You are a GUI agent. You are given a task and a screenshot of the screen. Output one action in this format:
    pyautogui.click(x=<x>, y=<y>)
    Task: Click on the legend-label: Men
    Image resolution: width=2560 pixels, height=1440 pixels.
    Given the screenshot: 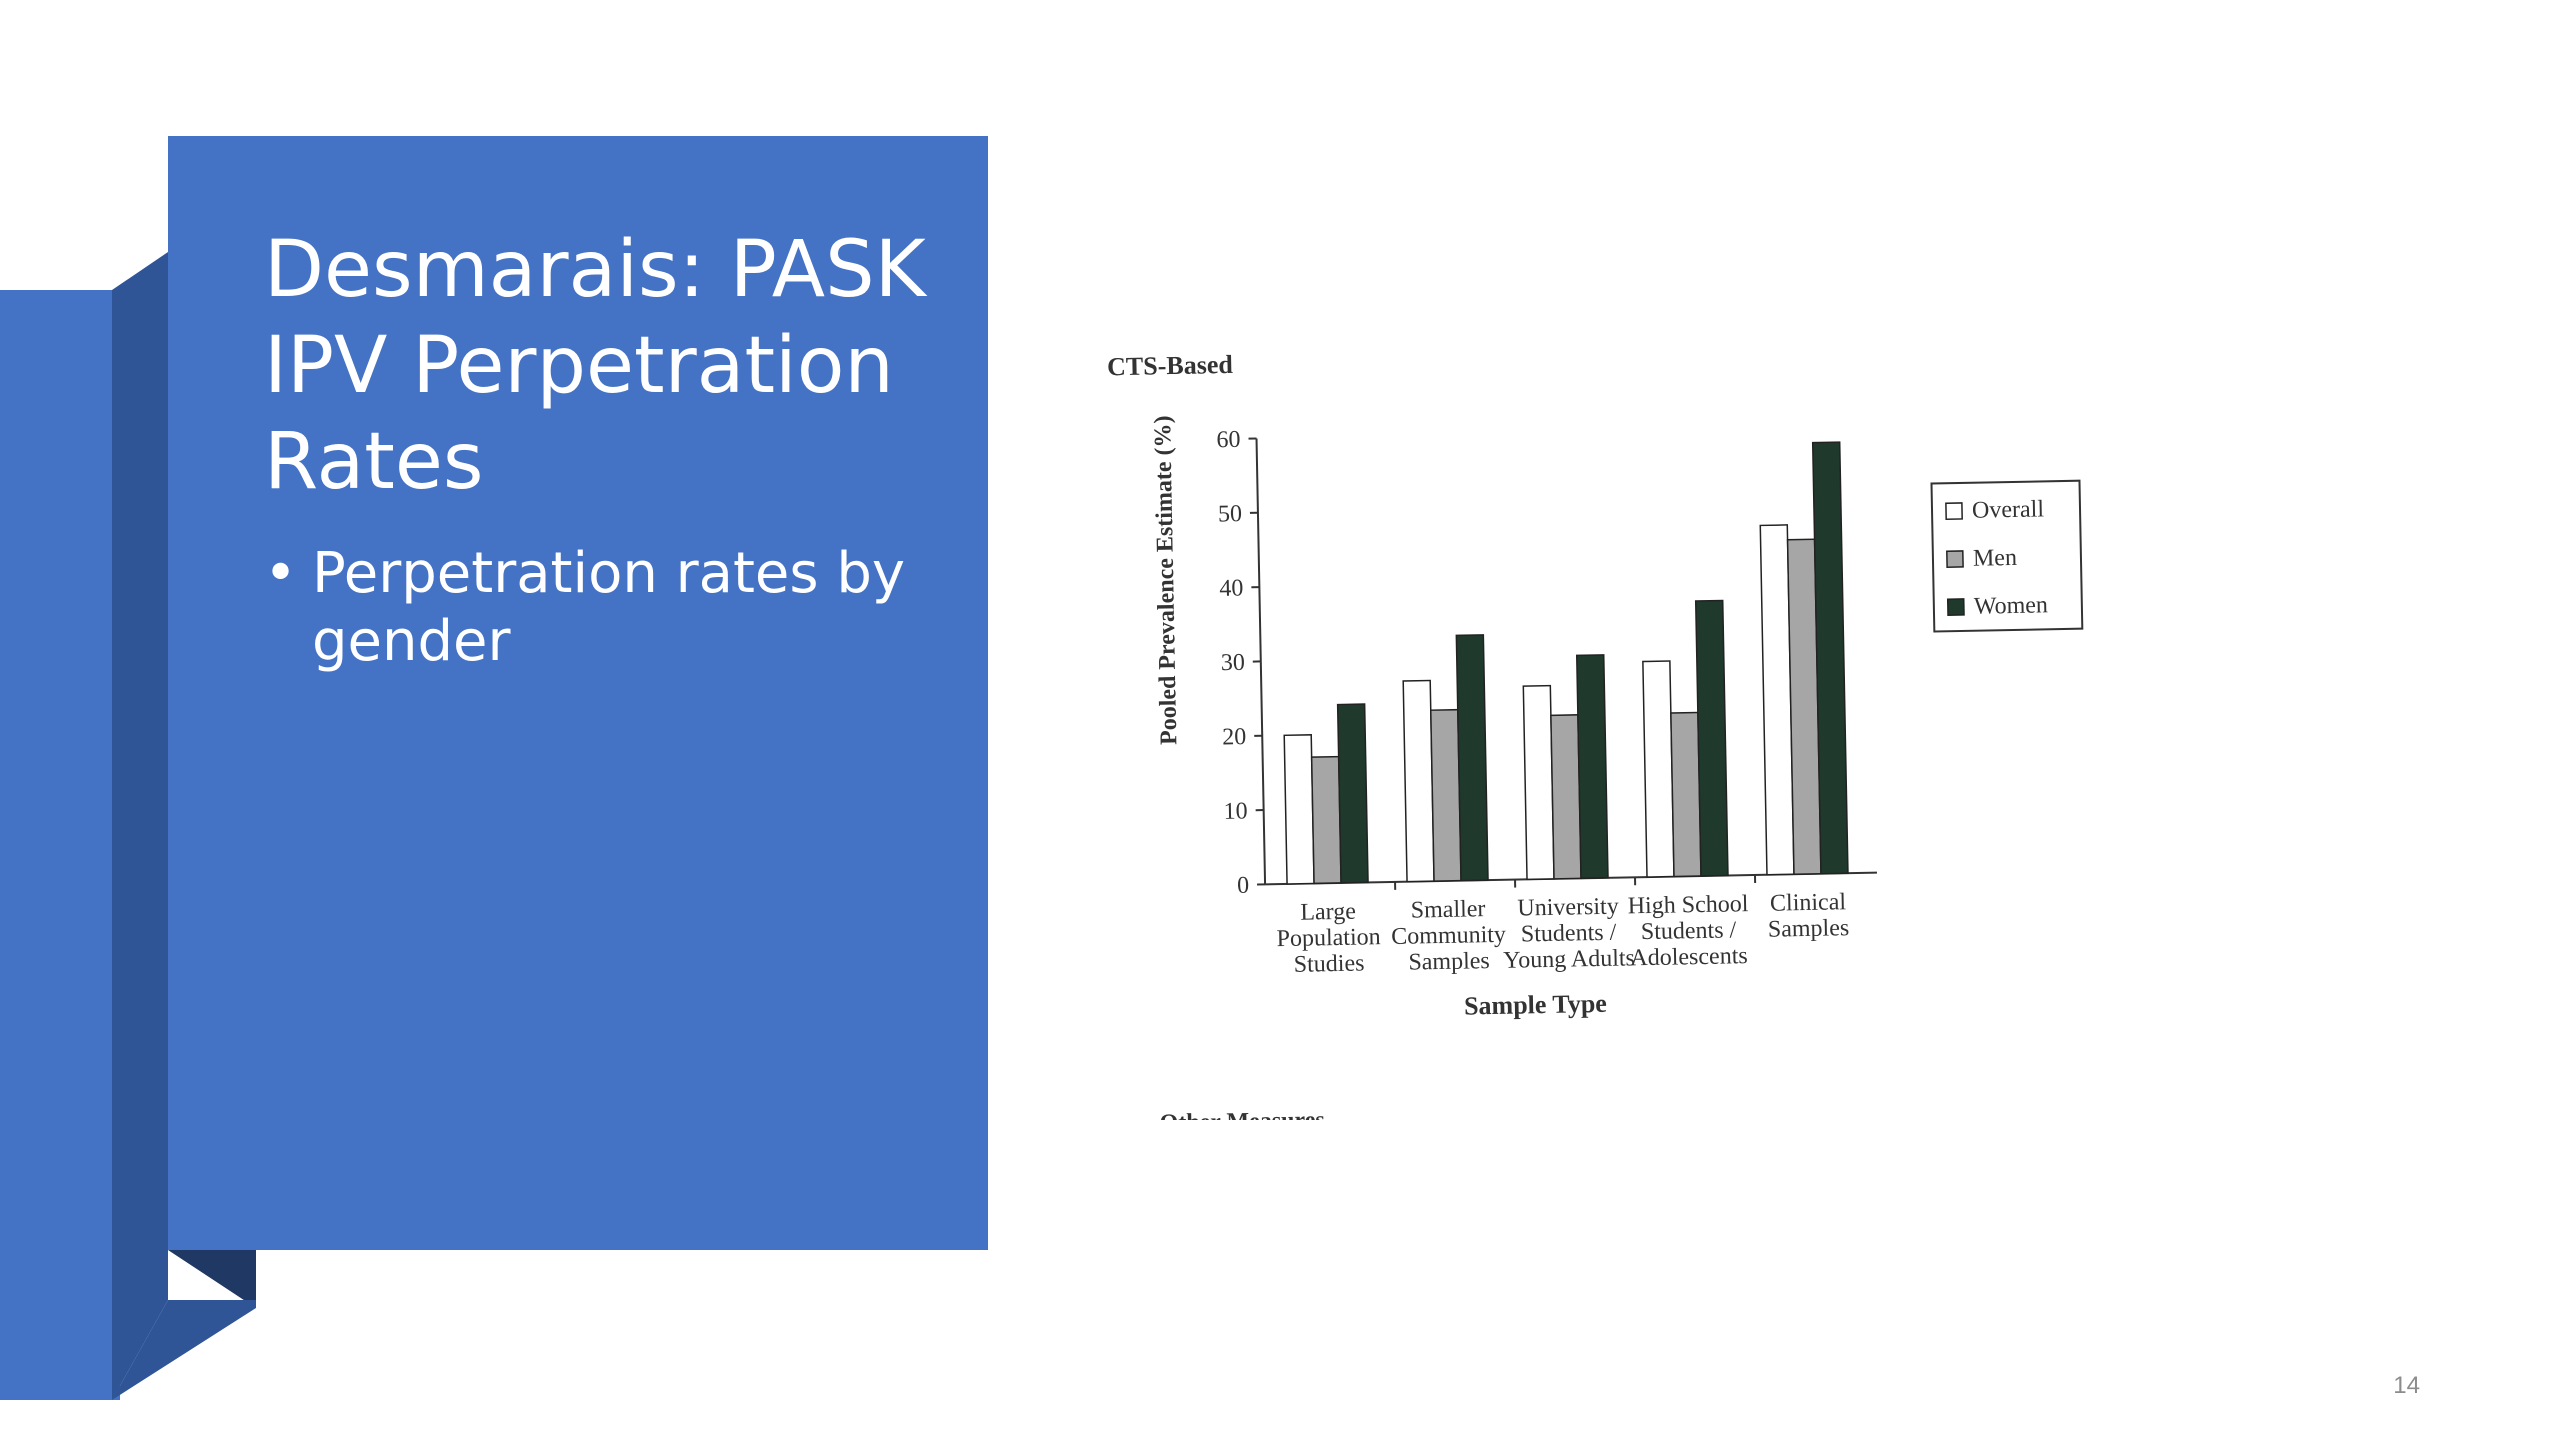 What is the action you would take?
    pyautogui.click(x=1995, y=558)
    